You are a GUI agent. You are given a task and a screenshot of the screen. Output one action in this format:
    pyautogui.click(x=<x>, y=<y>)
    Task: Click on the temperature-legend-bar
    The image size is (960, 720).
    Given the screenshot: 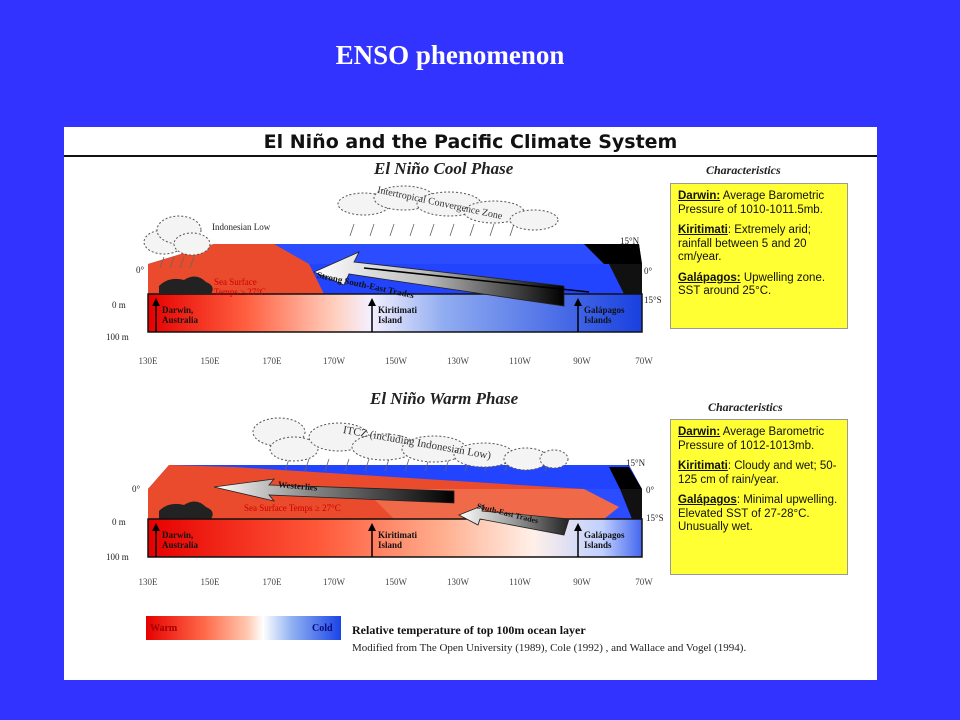 What is the action you would take?
    pyautogui.click(x=243, y=628)
    